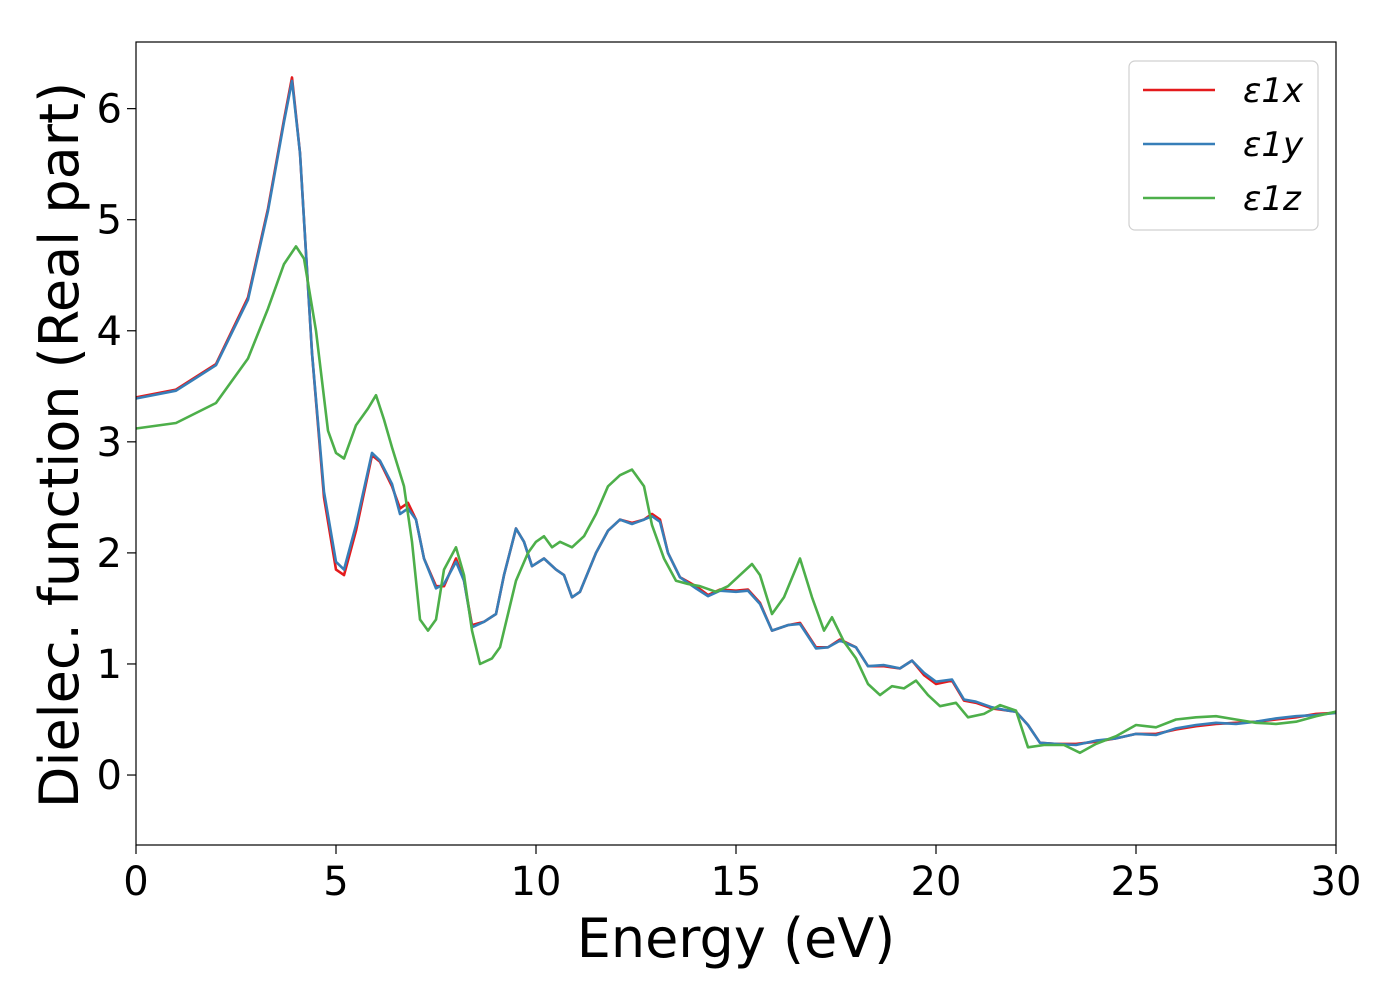 This screenshot has height=1000, width=1400. I want to click on x-axis-label: Energy (eV), so click(736, 938).